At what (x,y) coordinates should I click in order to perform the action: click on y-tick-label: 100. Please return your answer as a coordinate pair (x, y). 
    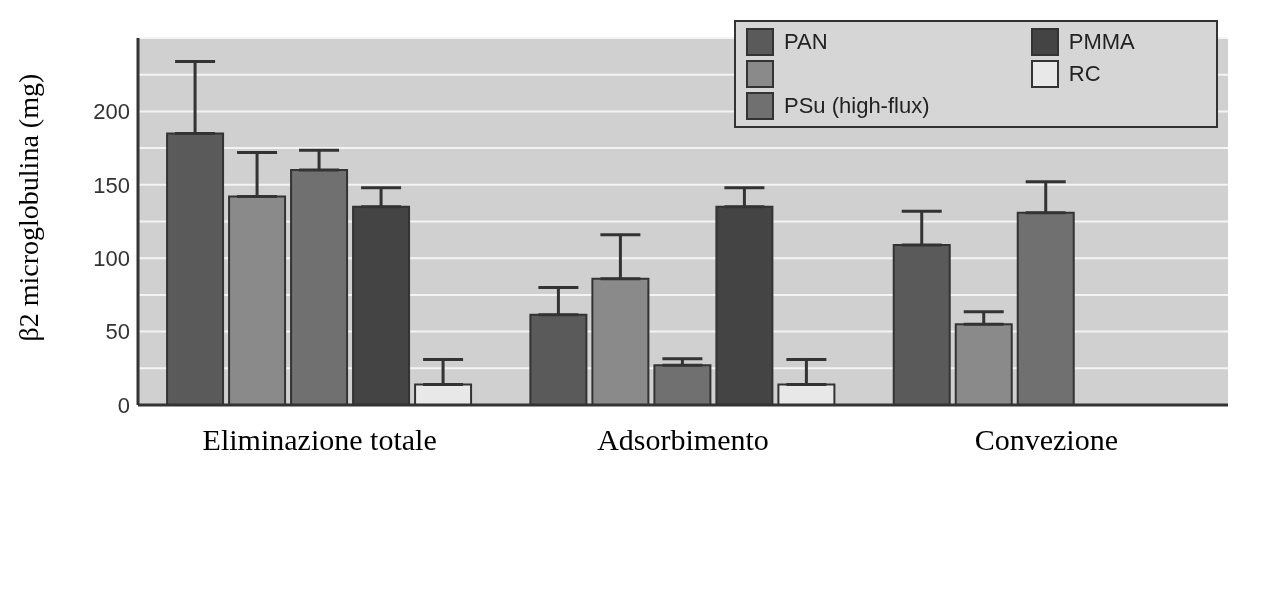
    Looking at the image, I should click on (111, 259).